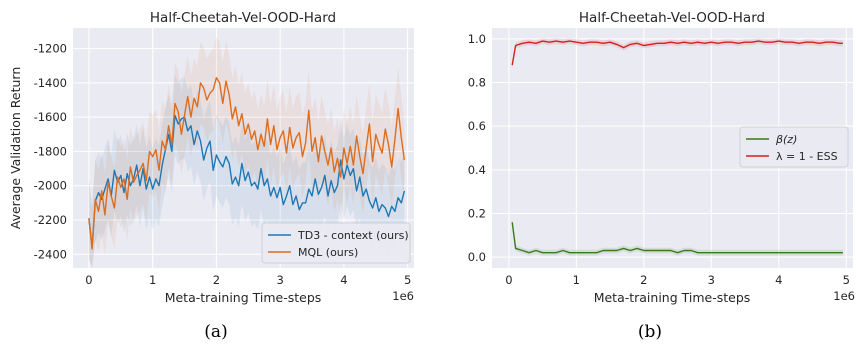 This screenshot has width=856, height=347. What do you see at coordinates (328, 252) in the screenshot?
I see `legend-a-label-1: MQL (ours)` at bounding box center [328, 252].